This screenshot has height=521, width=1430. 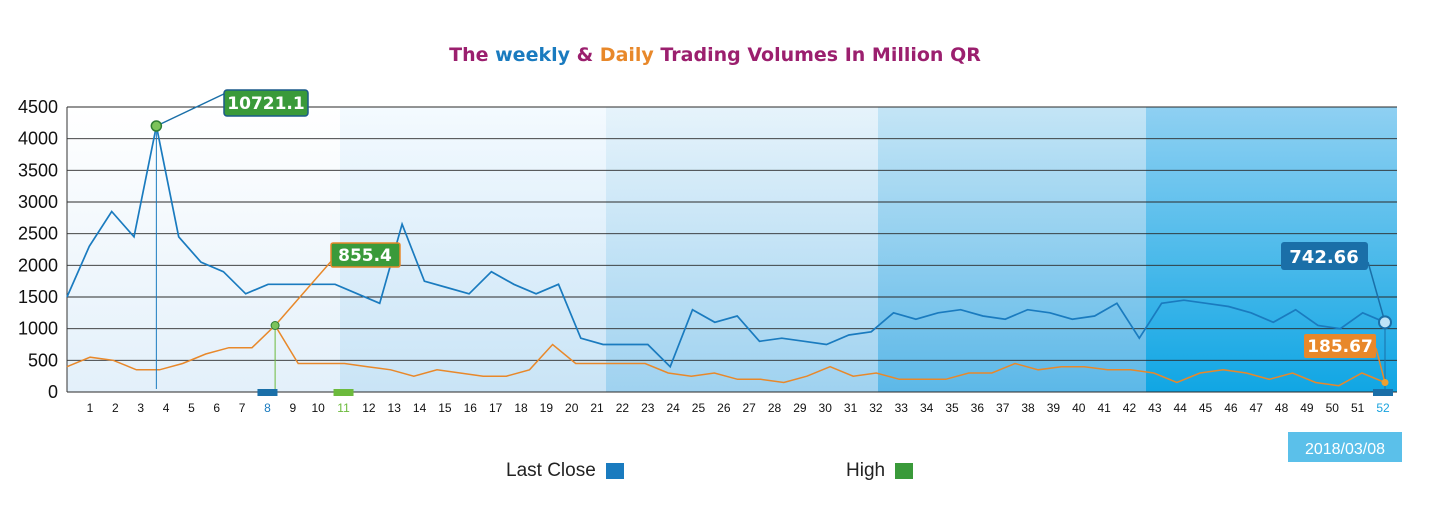 I want to click on x-tick-label: 21, so click(x=597, y=408).